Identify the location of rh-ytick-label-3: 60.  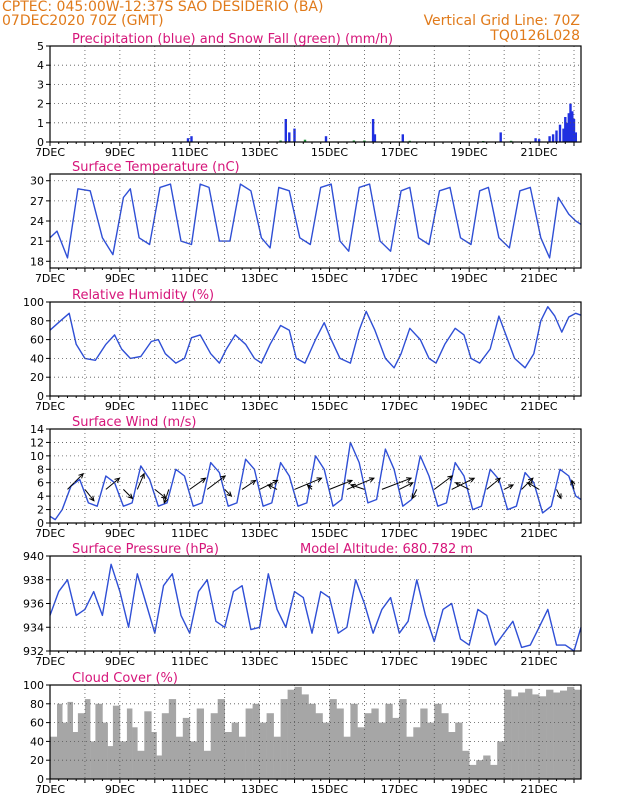
(37, 340).